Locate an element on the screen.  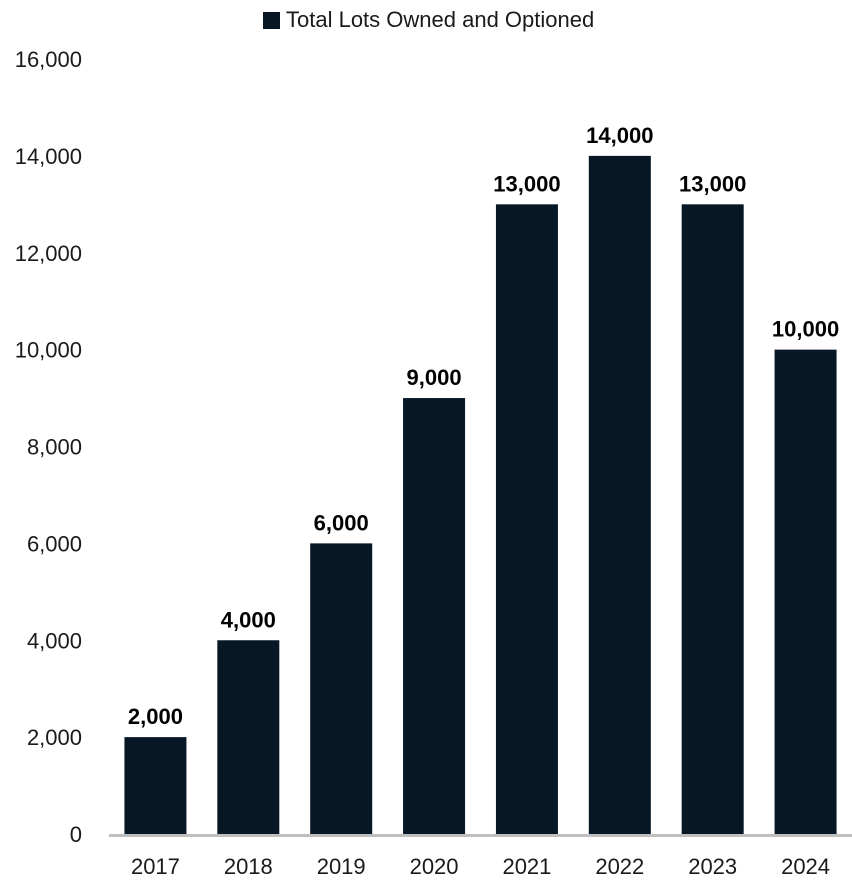
bar-2019 is located at coordinates (341, 688).